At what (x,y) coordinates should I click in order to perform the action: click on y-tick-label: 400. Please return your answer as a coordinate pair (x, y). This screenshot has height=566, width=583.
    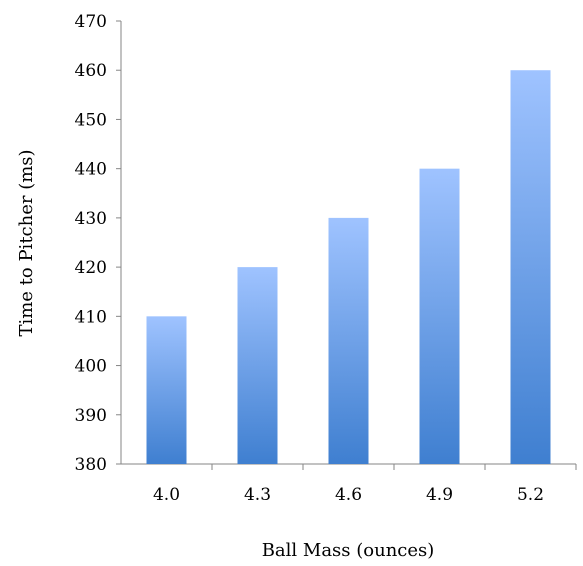
    Looking at the image, I should click on (91, 367).